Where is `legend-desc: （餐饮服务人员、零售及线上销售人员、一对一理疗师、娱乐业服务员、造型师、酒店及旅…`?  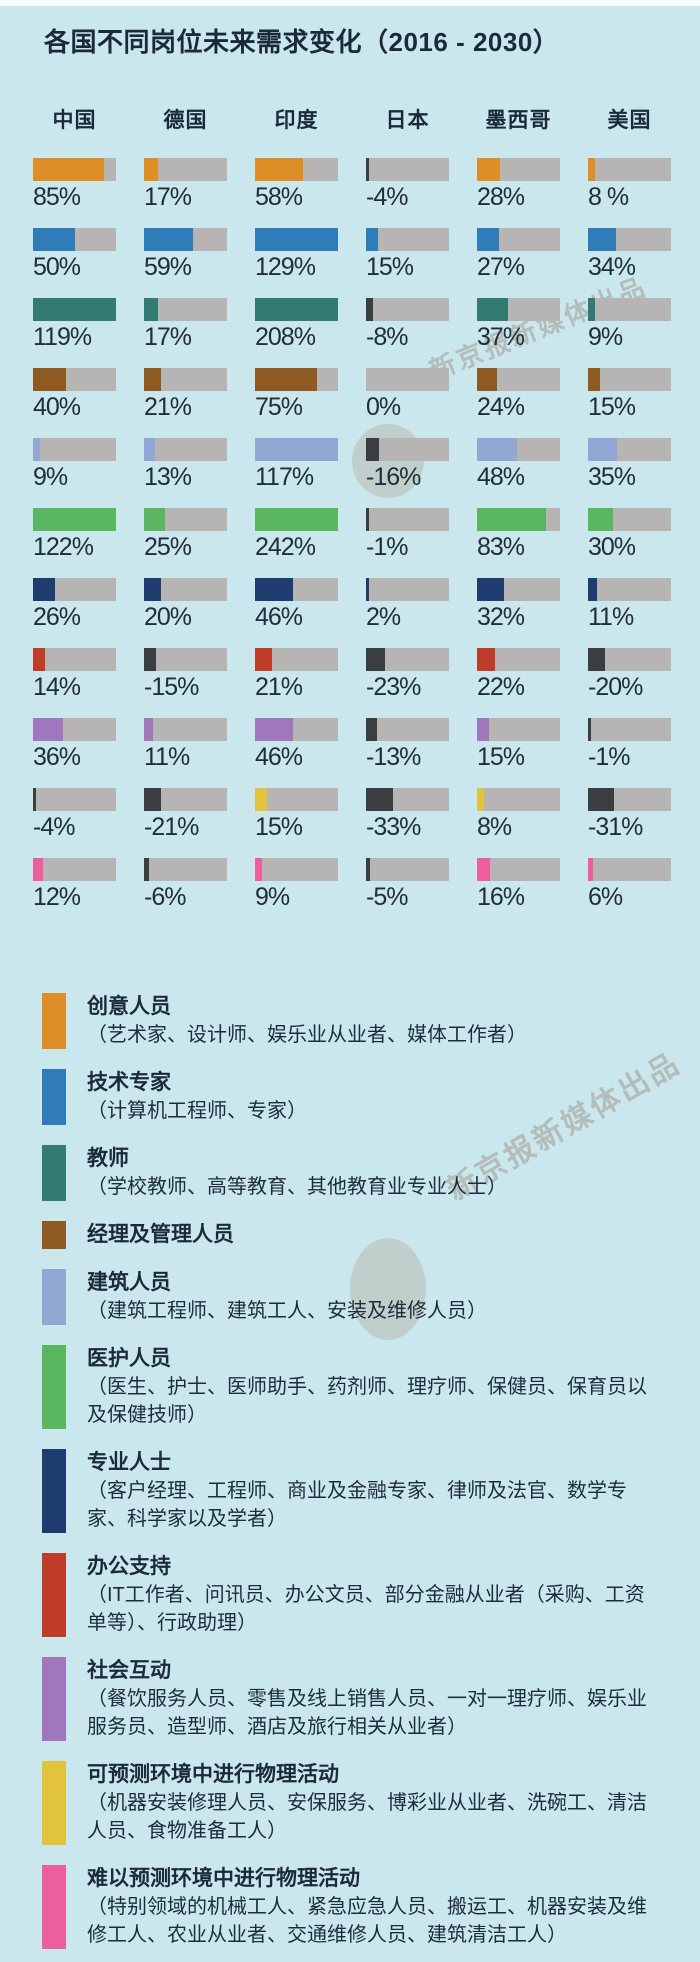
legend-desc: （餐饮服务人员、零售及线上销售人员、一对一理疗师、娱乐业服务员、造型师、酒店及旅… is located at coordinates (367, 1713).